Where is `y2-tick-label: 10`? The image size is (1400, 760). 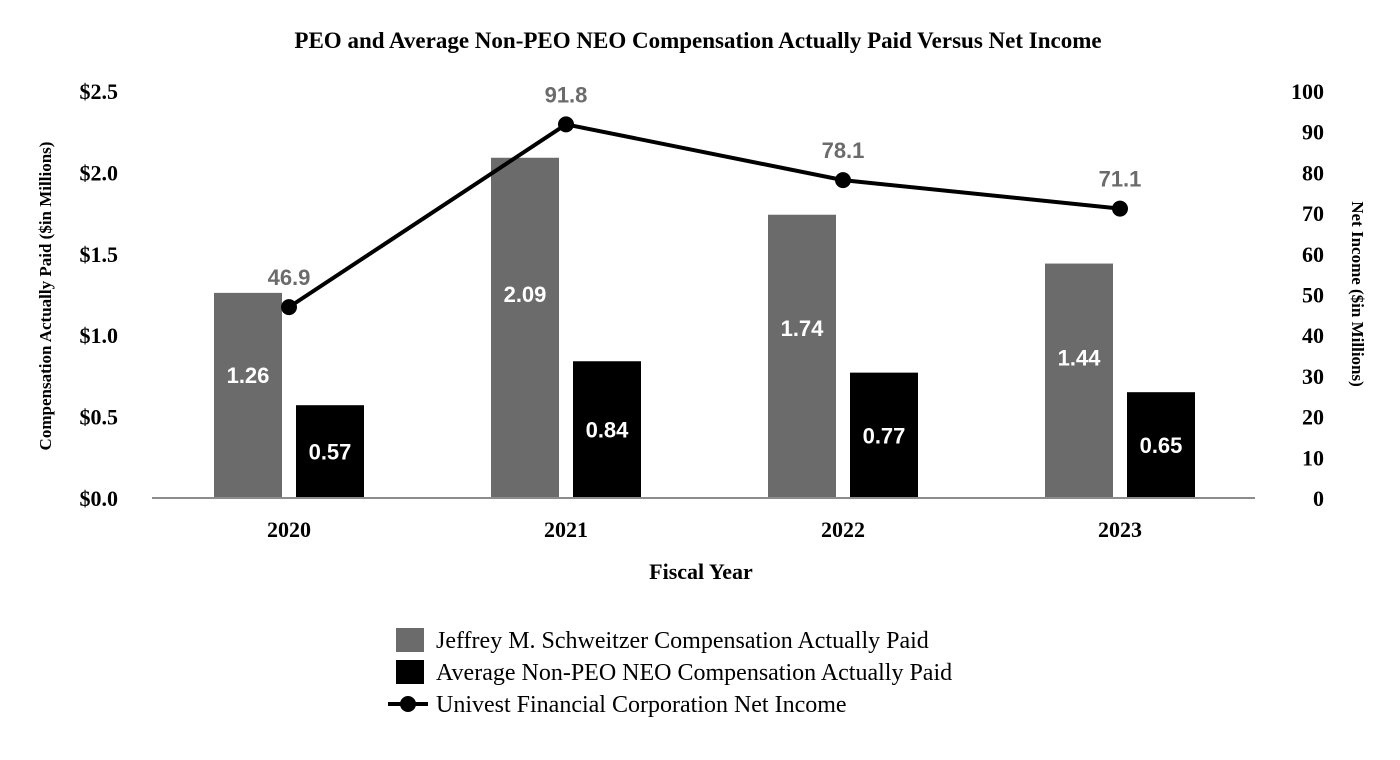 y2-tick-label: 10 is located at coordinates (1313, 457).